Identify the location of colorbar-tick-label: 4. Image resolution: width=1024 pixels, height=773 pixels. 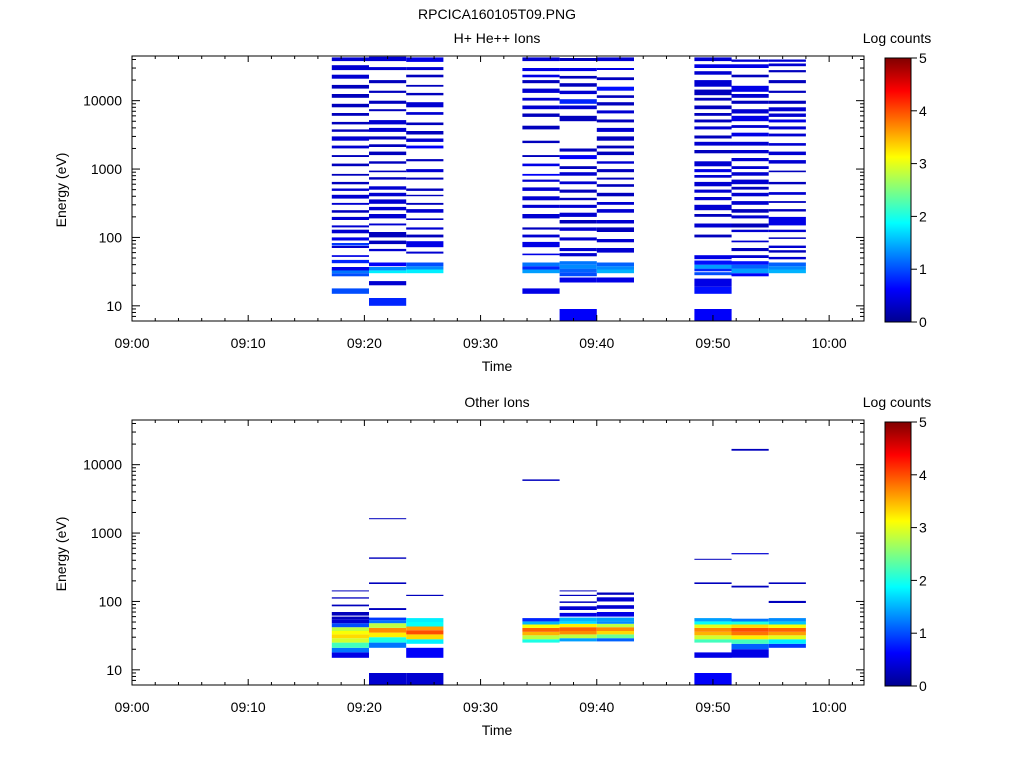
(923, 475).